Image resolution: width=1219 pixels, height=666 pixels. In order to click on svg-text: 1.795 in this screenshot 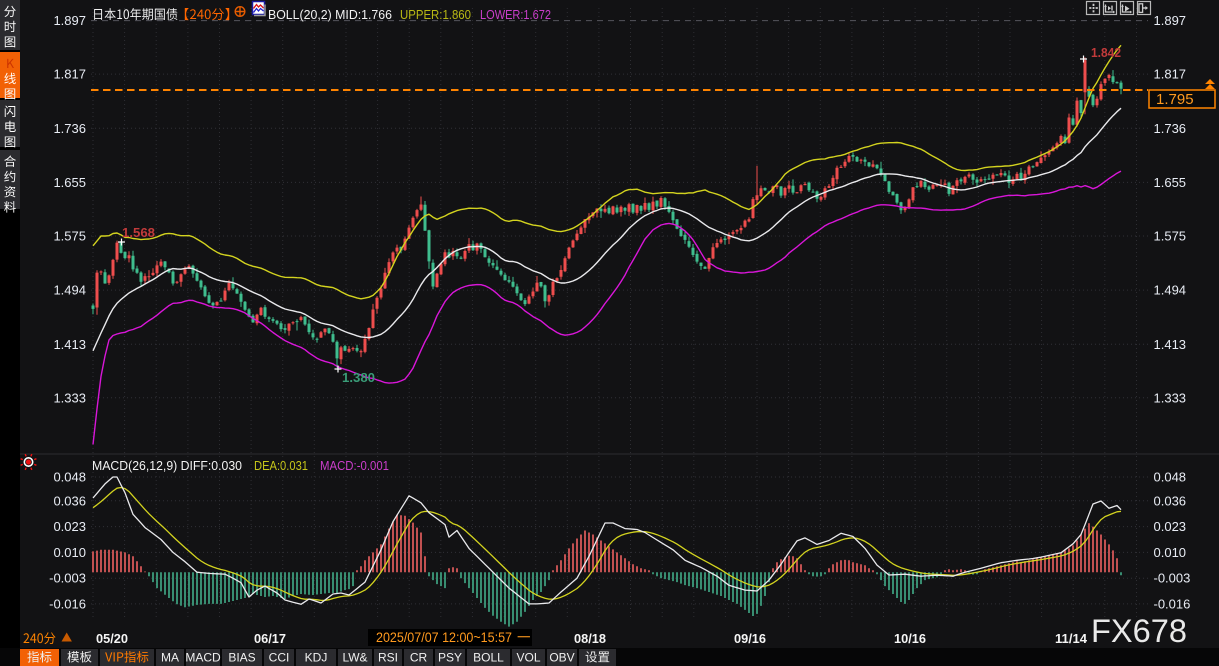, I will do `click(1175, 99)`.